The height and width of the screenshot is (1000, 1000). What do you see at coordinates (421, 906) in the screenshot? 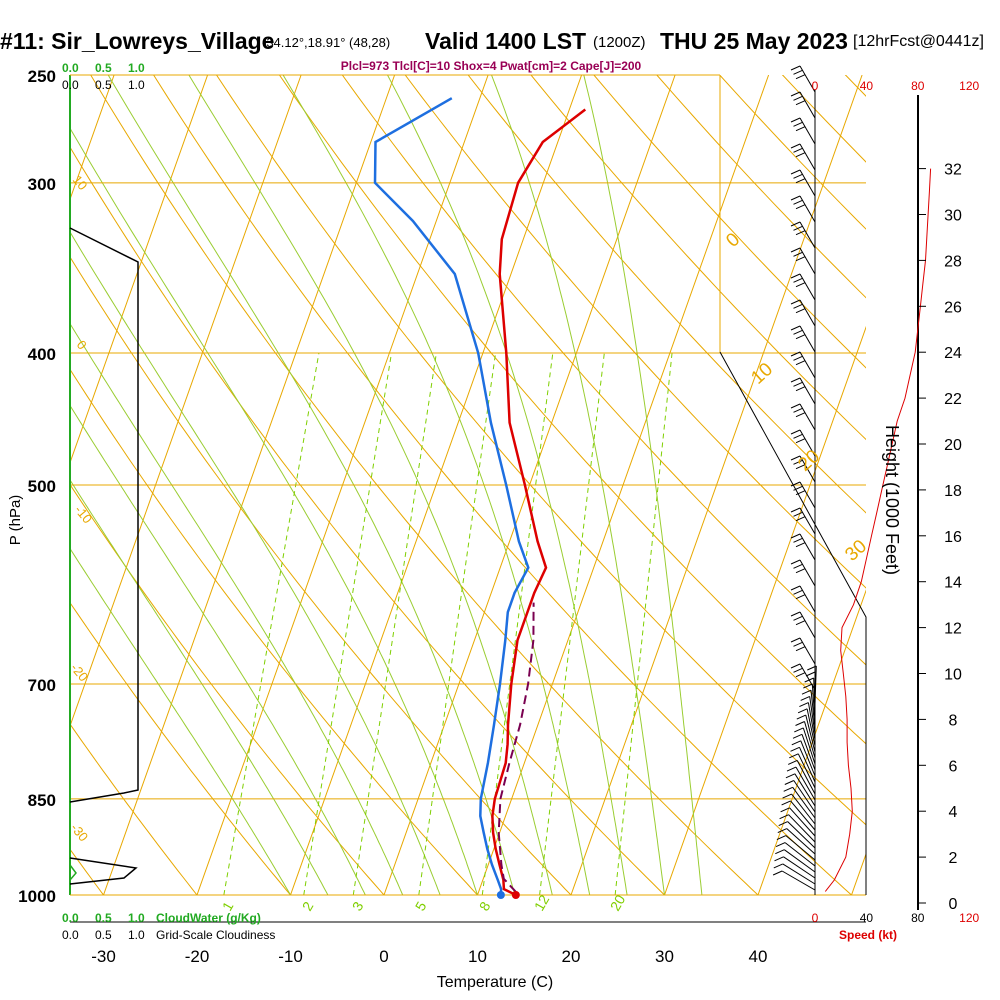
I see `mixing-ratio-label-5: 5` at bounding box center [421, 906].